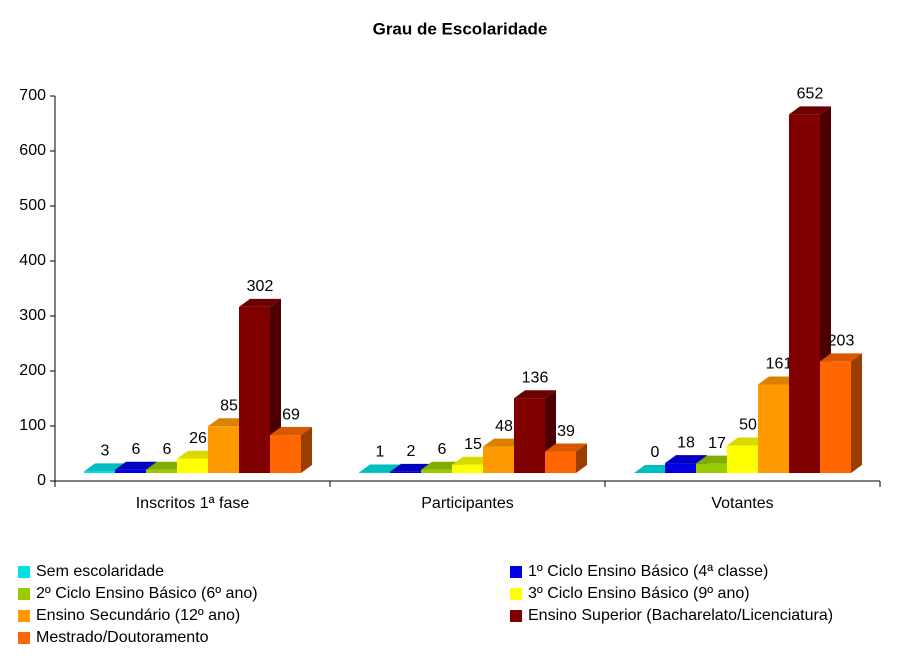 The width and height of the screenshot is (919, 659). I want to click on data-label: 17, so click(717, 443).